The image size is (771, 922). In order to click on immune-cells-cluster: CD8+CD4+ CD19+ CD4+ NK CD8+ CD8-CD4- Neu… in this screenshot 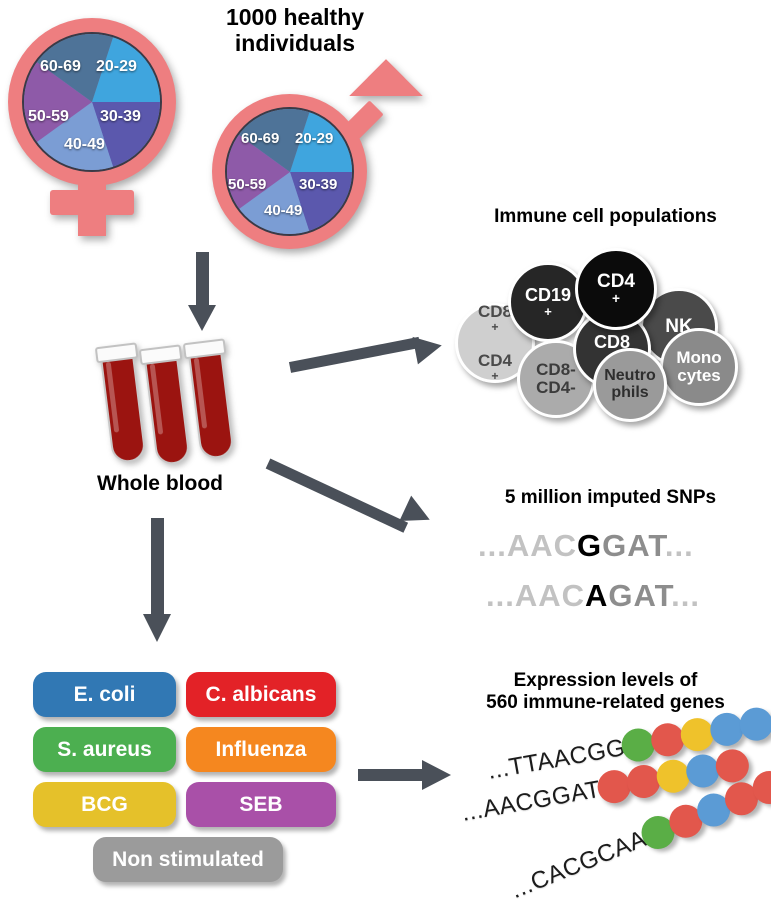, I will do `click(613, 331)`.